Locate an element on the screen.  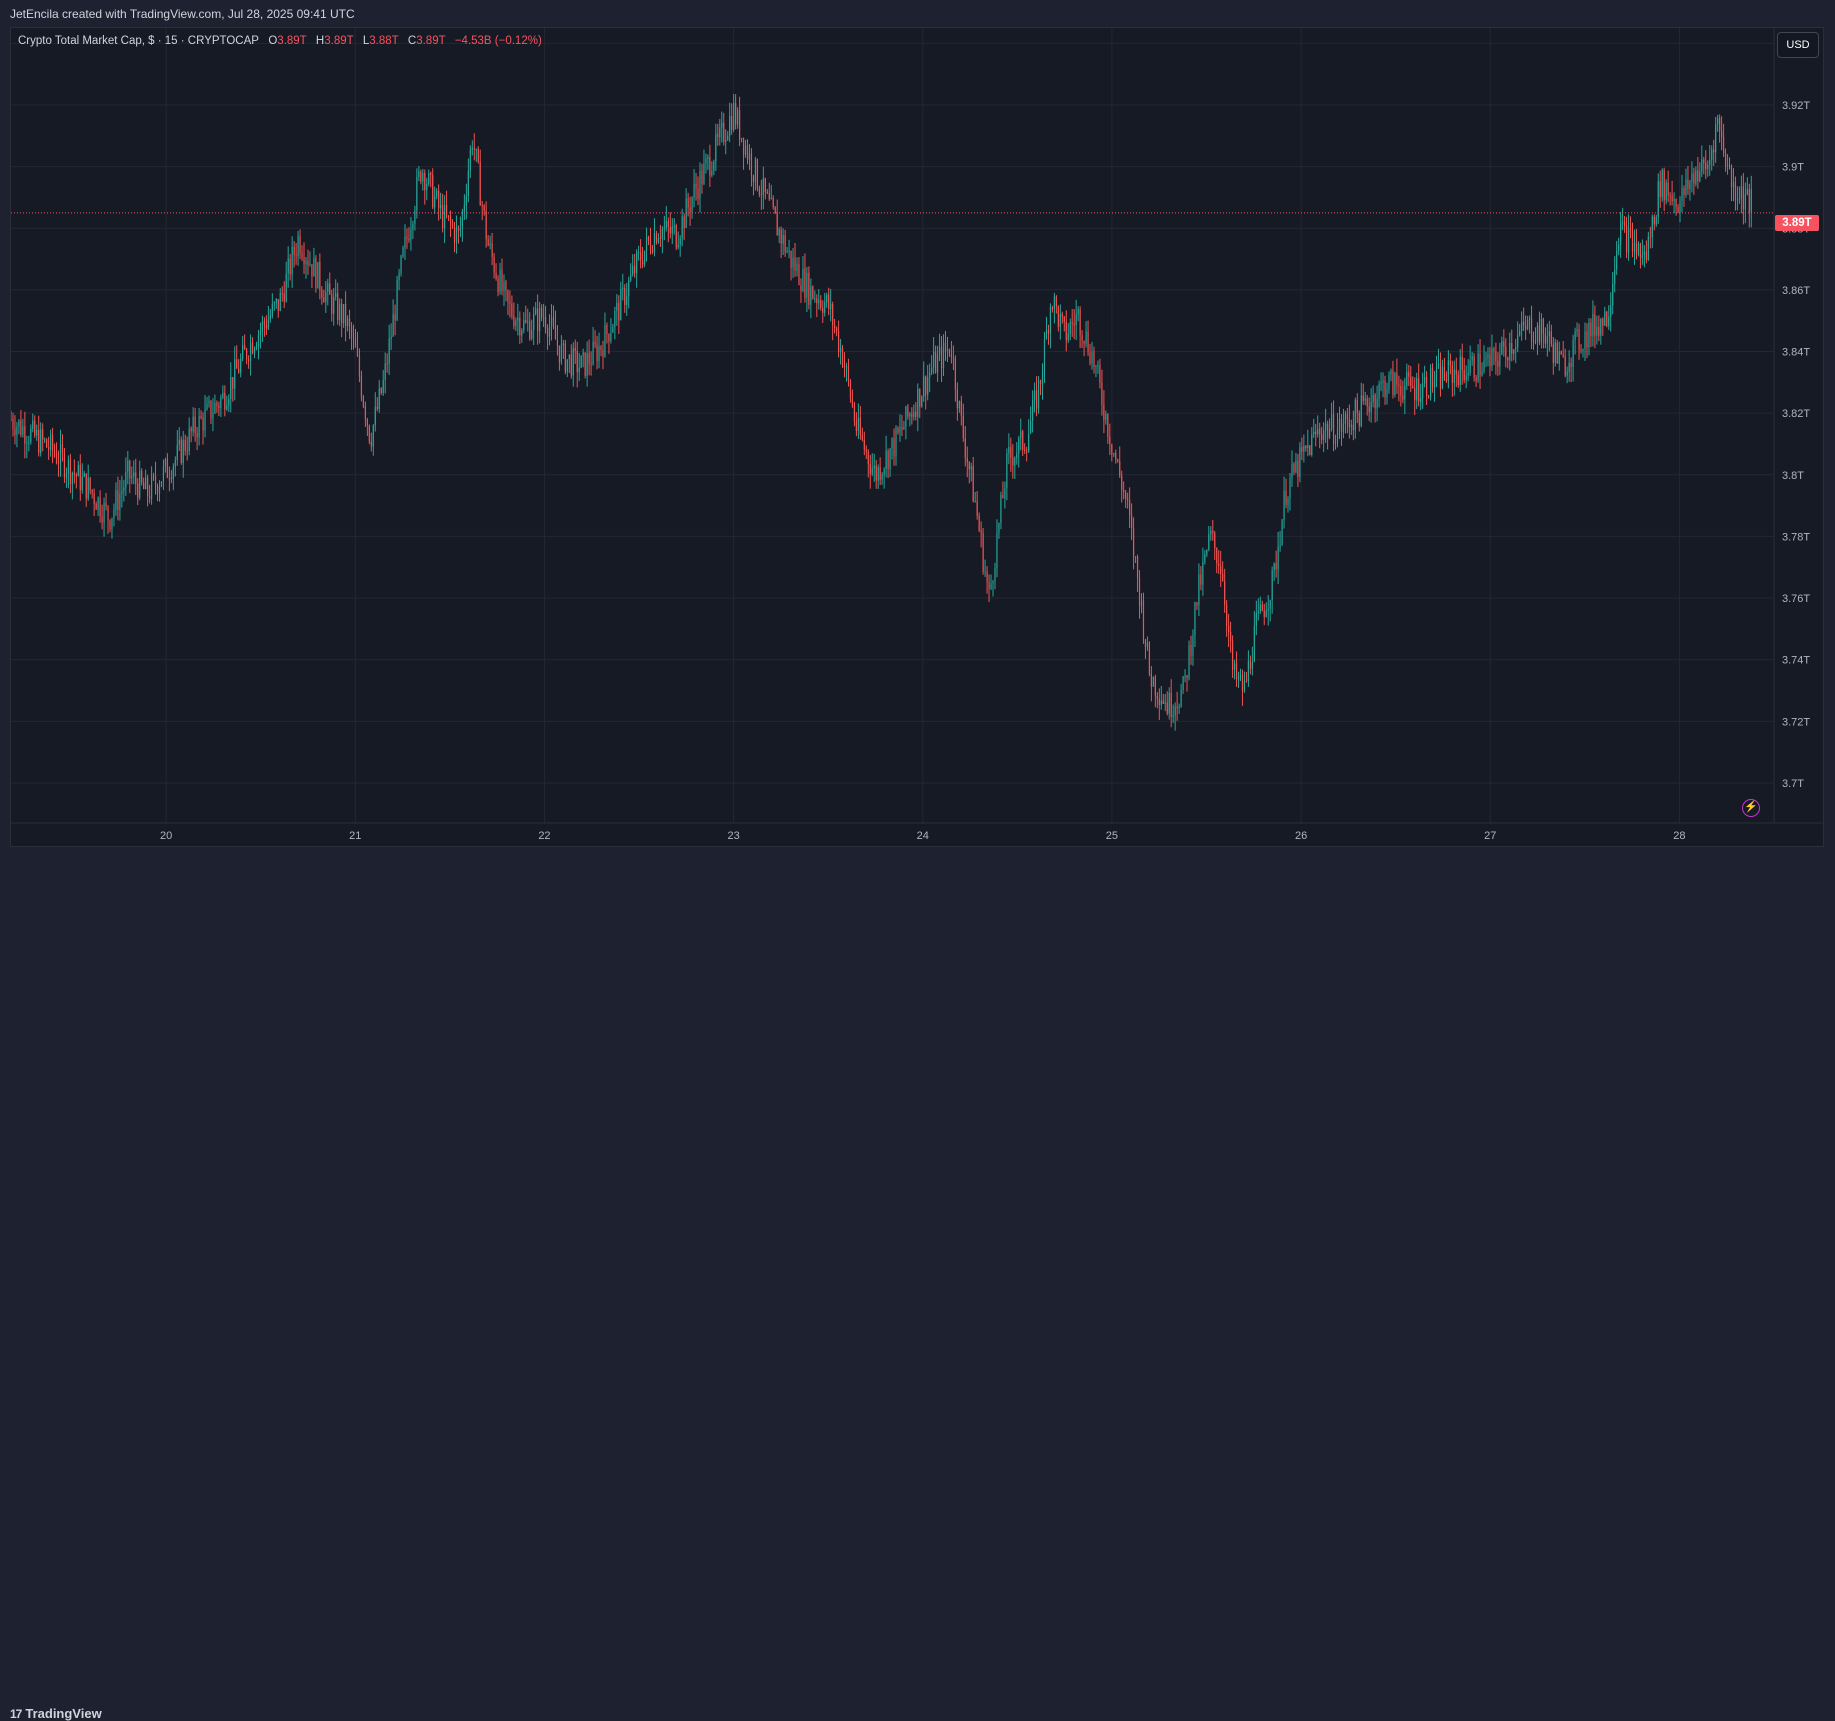
y-tick-label: 3.74T is located at coordinates (1796, 661).